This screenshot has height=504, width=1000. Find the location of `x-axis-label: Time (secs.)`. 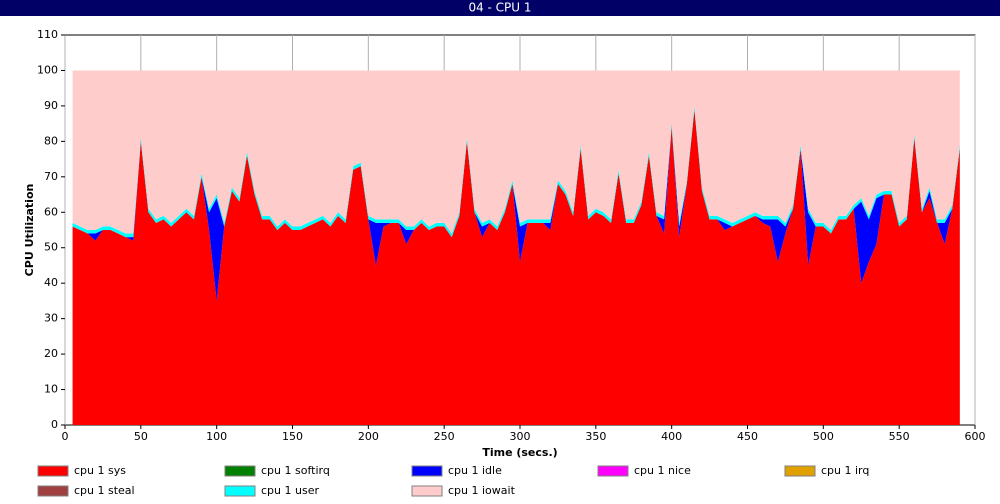

x-axis-label: Time (secs.) is located at coordinates (519, 452).